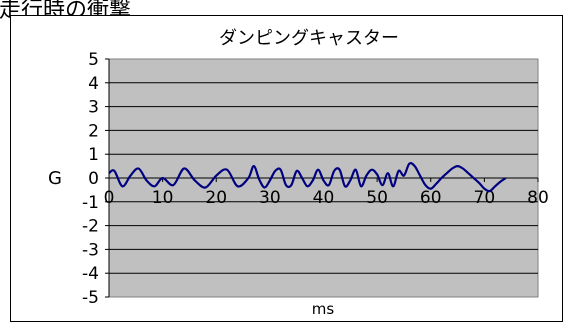  What do you see at coordinates (90, 298) in the screenshot?
I see `y-tick-label: -5` at bounding box center [90, 298].